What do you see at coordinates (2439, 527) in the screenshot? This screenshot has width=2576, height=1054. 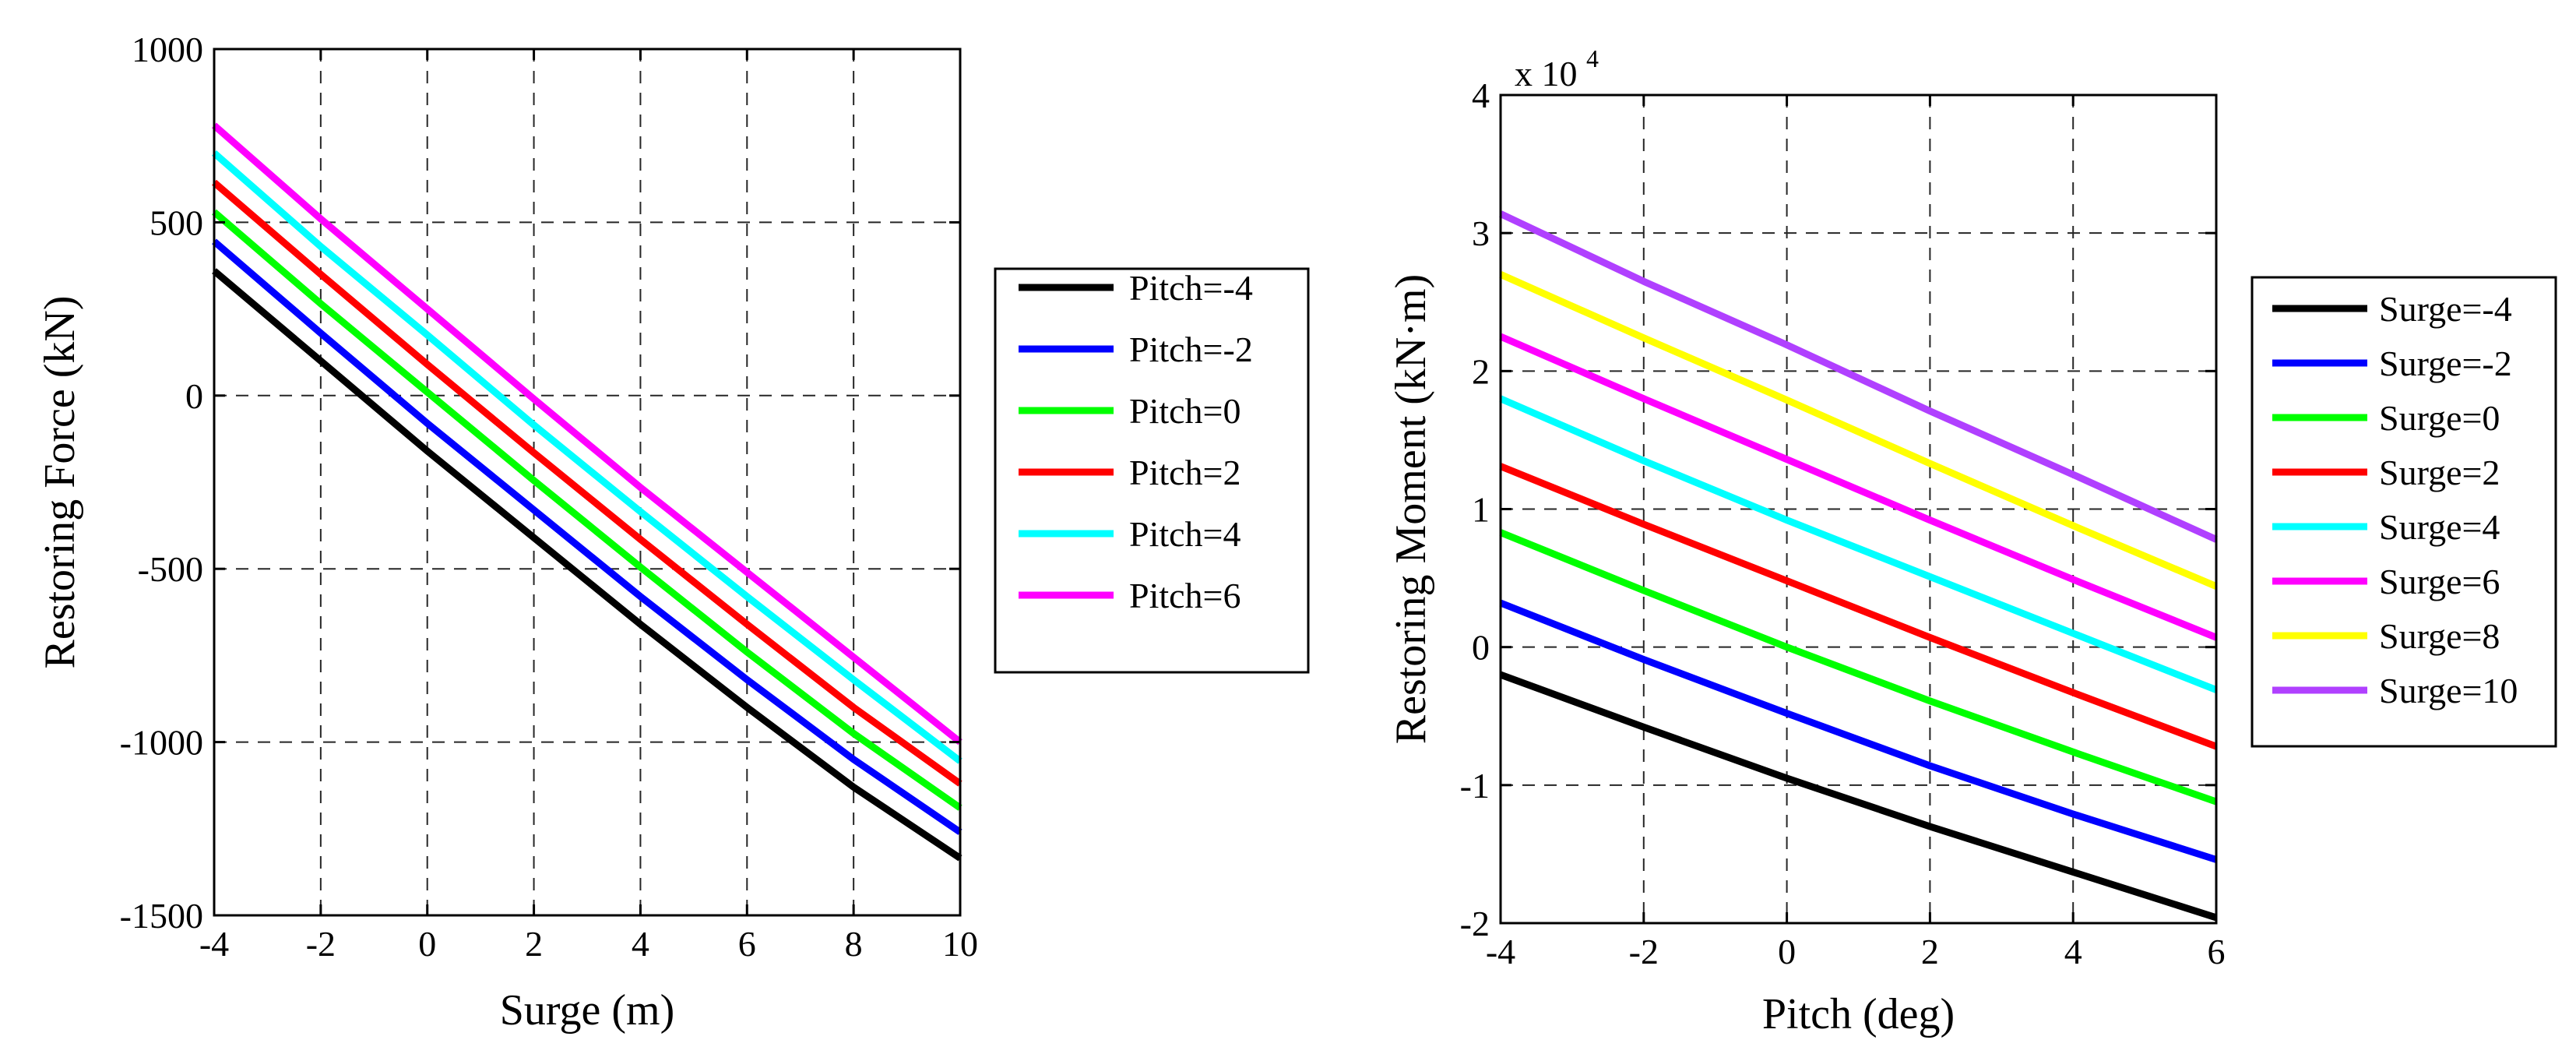 I see `moment-legend-label-4: Surge=4` at bounding box center [2439, 527].